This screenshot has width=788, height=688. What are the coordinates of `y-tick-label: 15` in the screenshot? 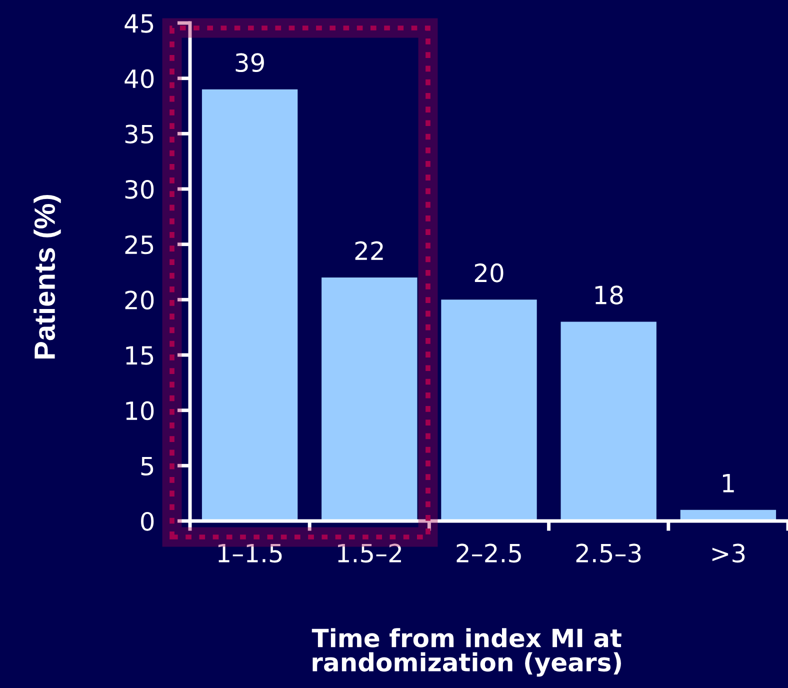 It's located at (140, 355).